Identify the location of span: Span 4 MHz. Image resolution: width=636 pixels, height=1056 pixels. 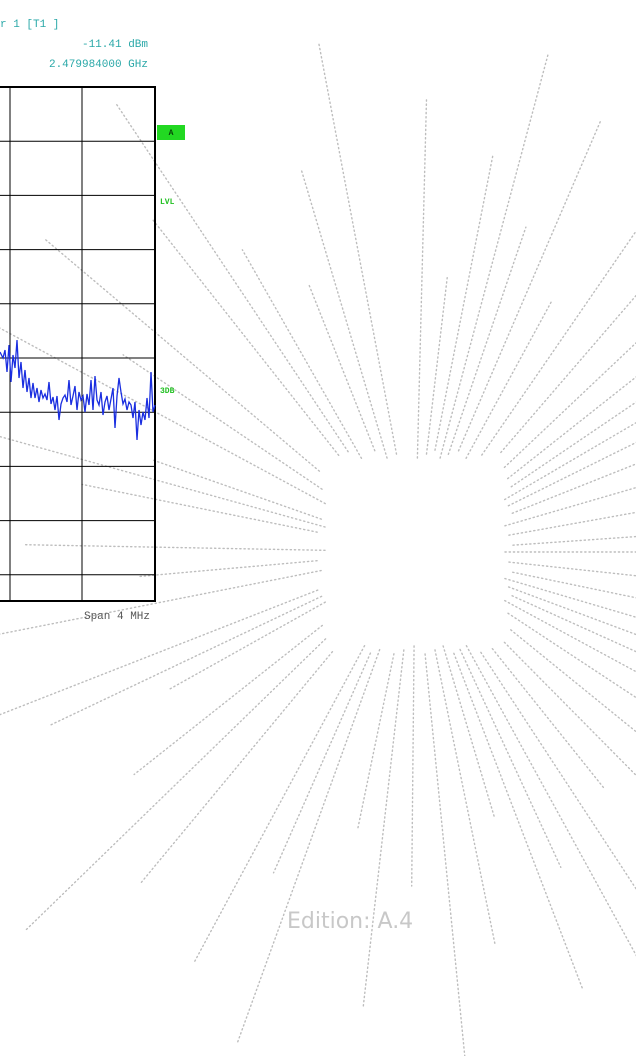
(117, 617).